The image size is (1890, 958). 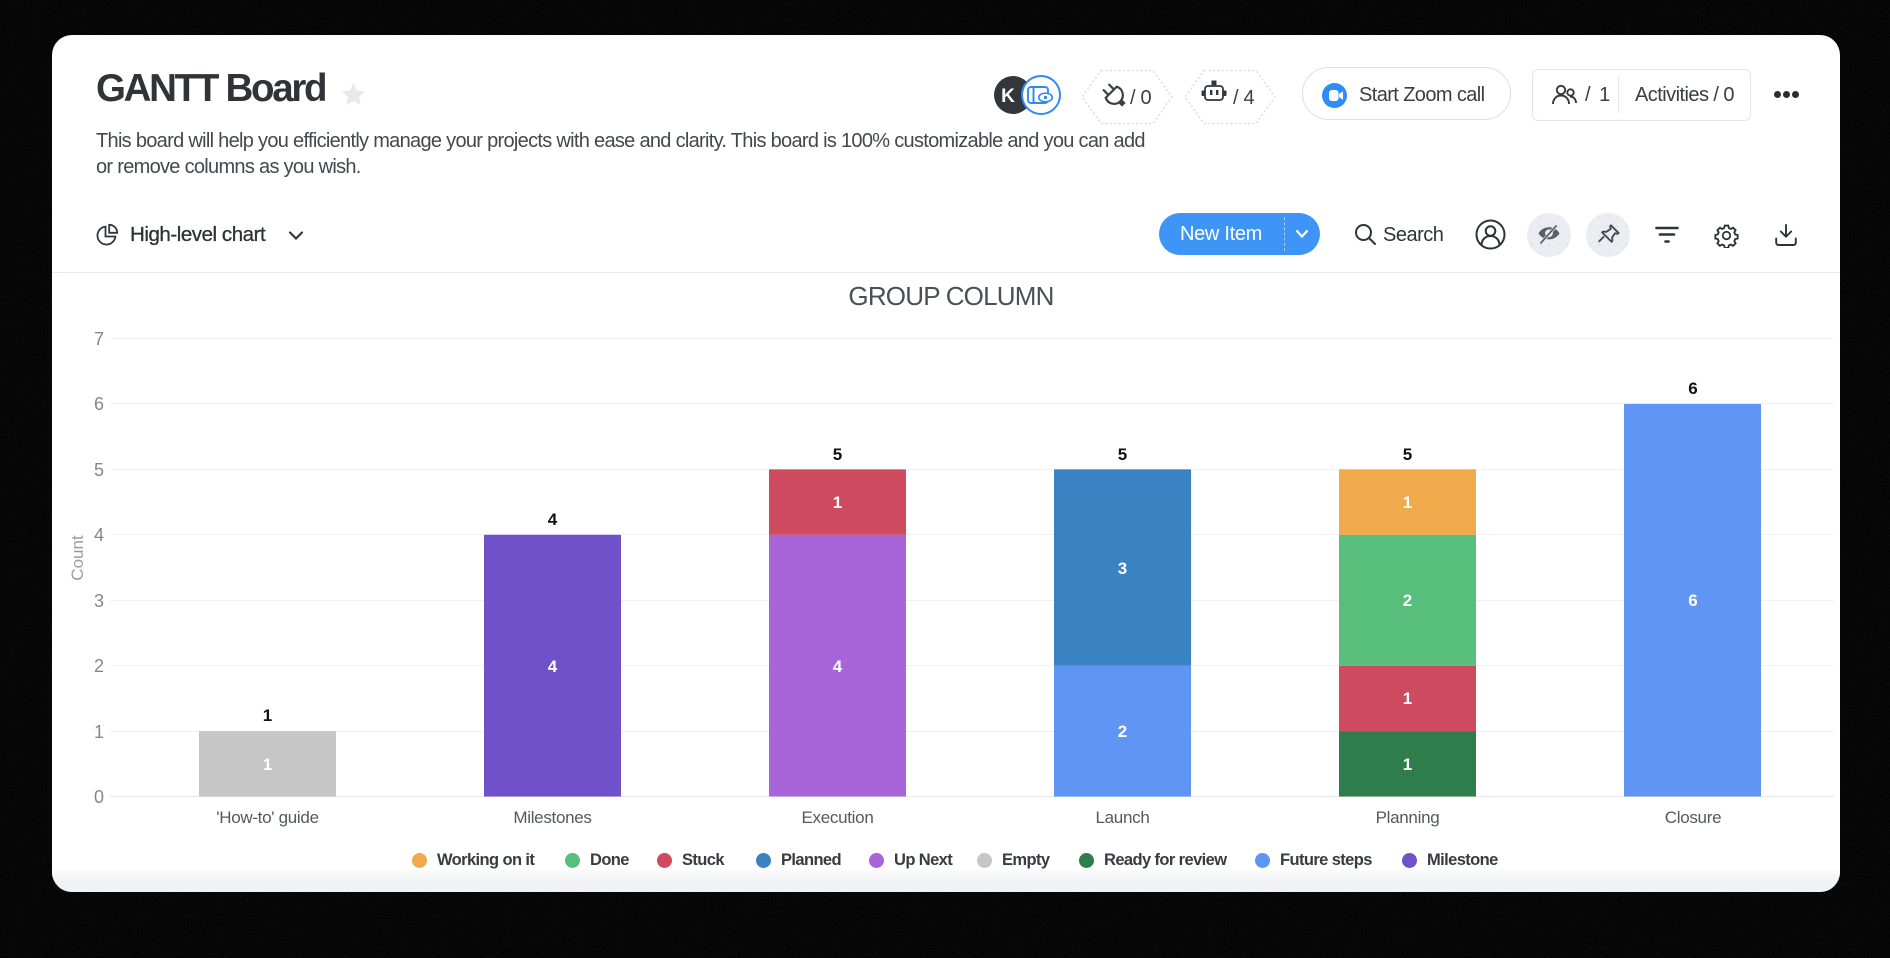 What do you see at coordinates (1123, 817) in the screenshot?
I see `svg-text: Launch` at bounding box center [1123, 817].